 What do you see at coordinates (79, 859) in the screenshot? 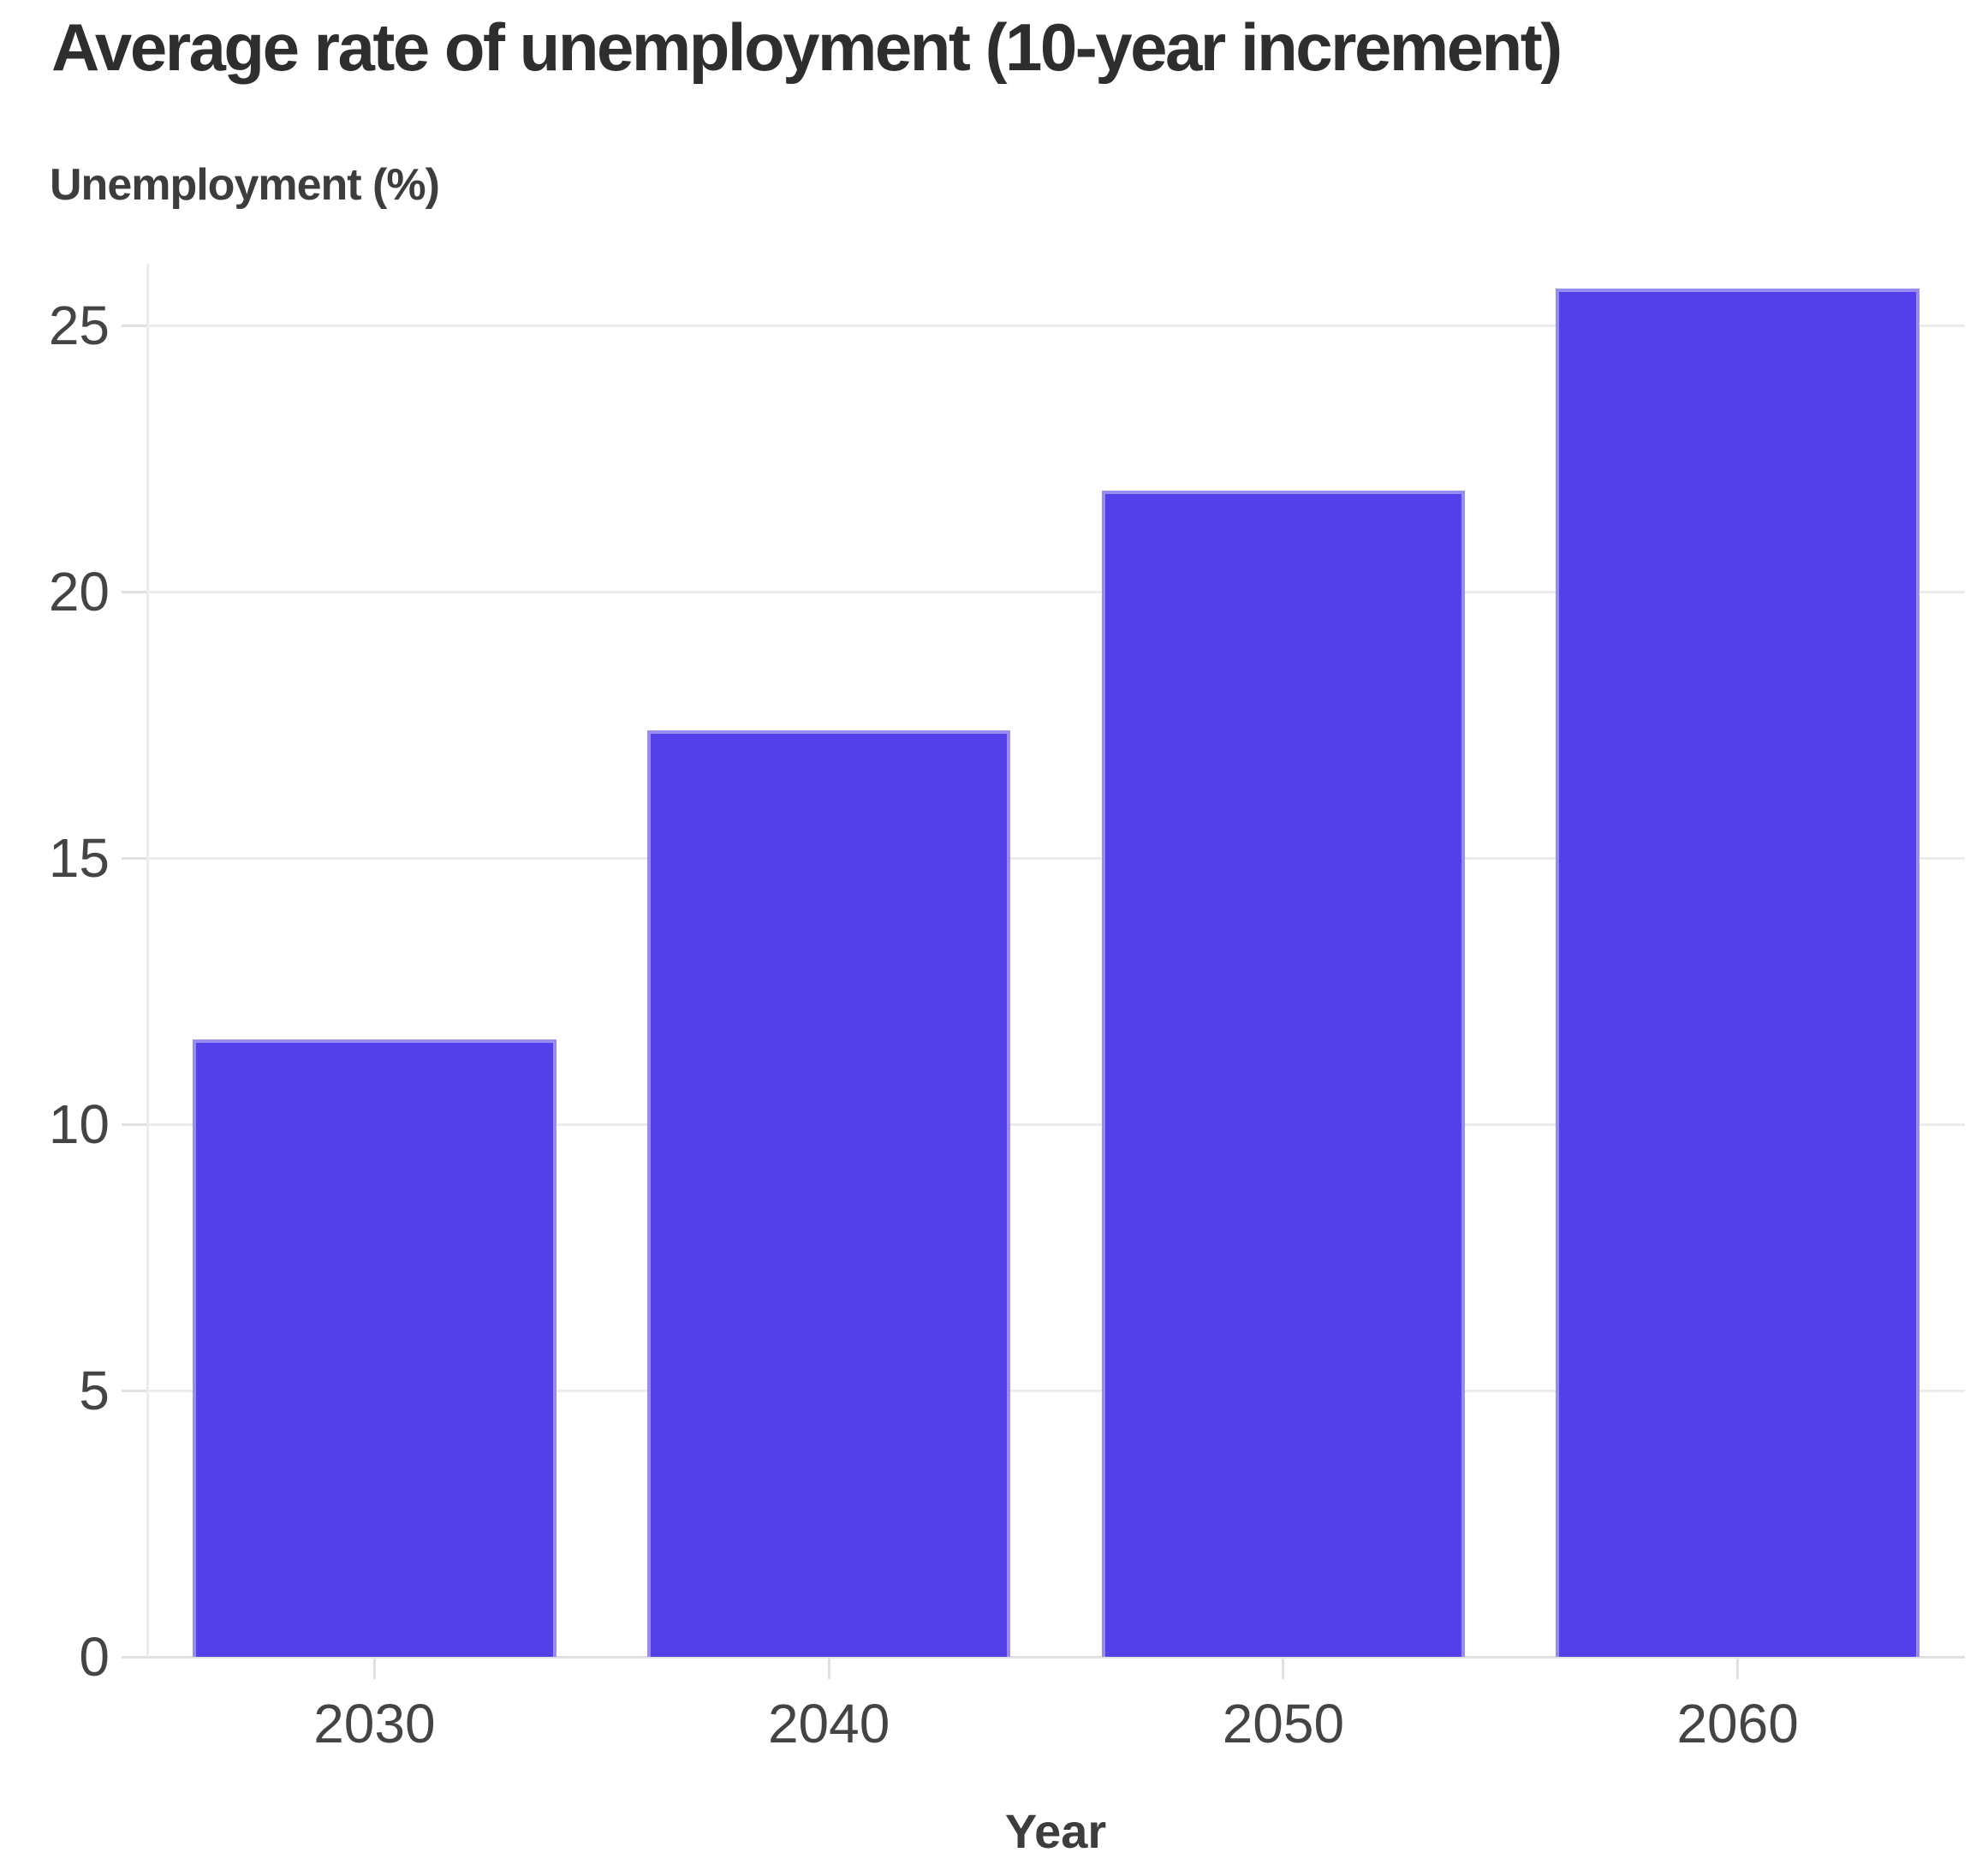
I see `y-tick-label: 15` at bounding box center [79, 859].